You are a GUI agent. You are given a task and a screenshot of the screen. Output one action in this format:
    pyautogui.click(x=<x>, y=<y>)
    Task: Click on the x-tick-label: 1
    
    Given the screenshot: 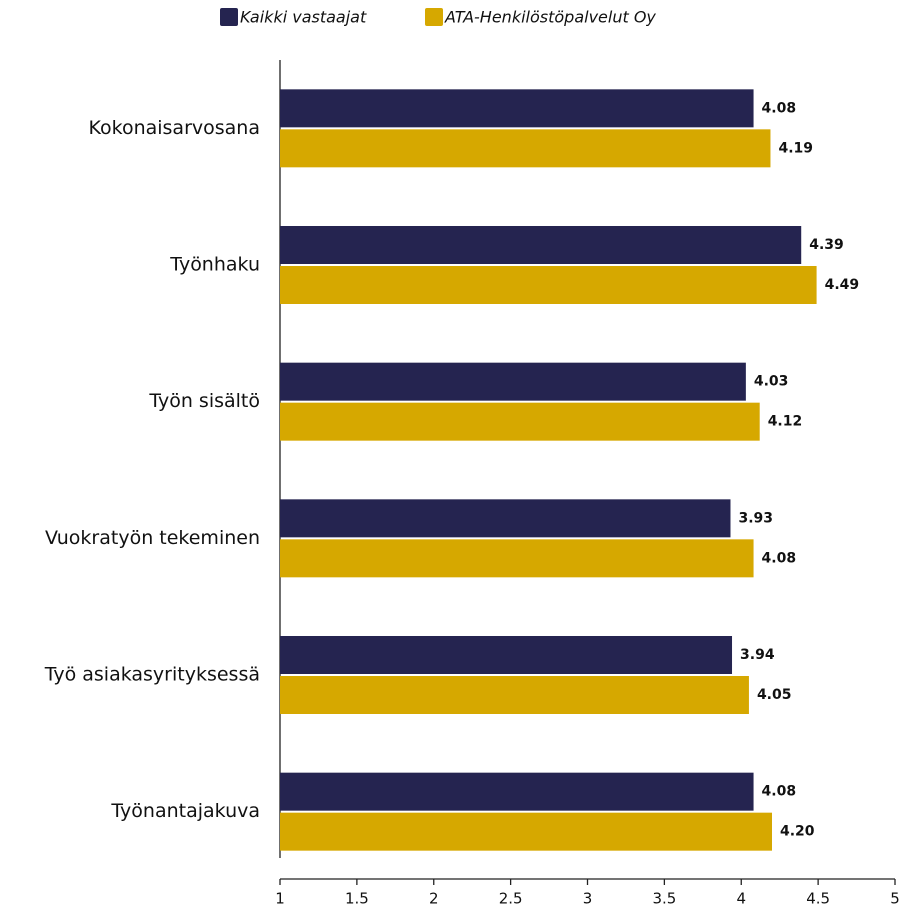 What is the action you would take?
    pyautogui.click(x=280, y=899)
    